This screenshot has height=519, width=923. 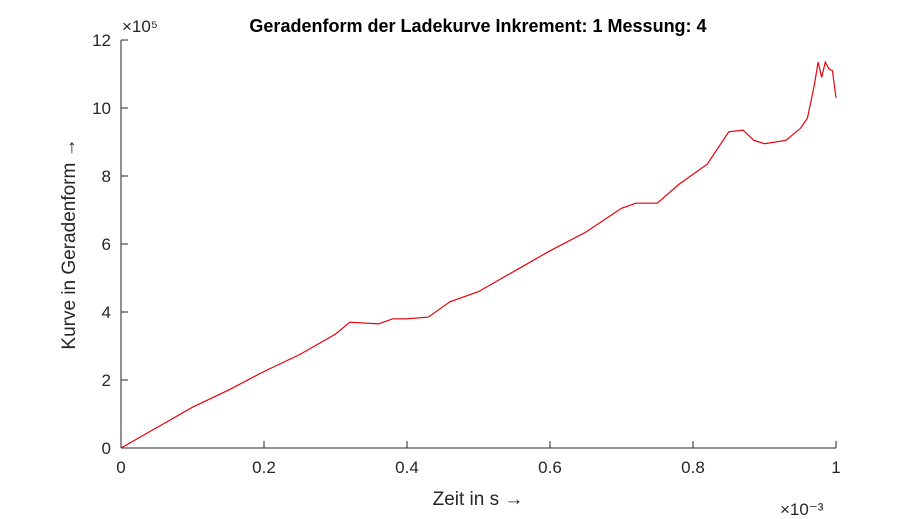 What do you see at coordinates (478, 459) in the screenshot?
I see `x-axis-ticks: 0 0.2 0.4 0.6 0.8 1` at bounding box center [478, 459].